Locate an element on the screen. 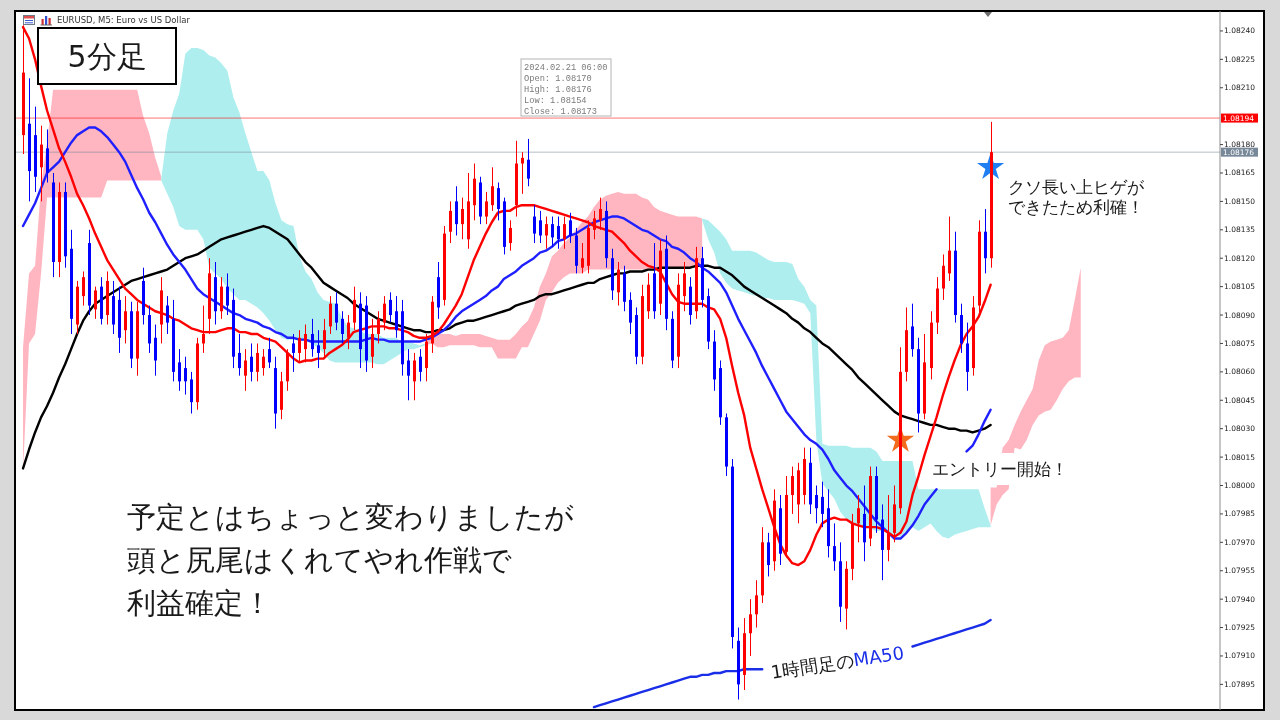 This screenshot has height=720, width=1280. annotation: 予定とはちょっと変わりましたが is located at coordinates (350, 517).